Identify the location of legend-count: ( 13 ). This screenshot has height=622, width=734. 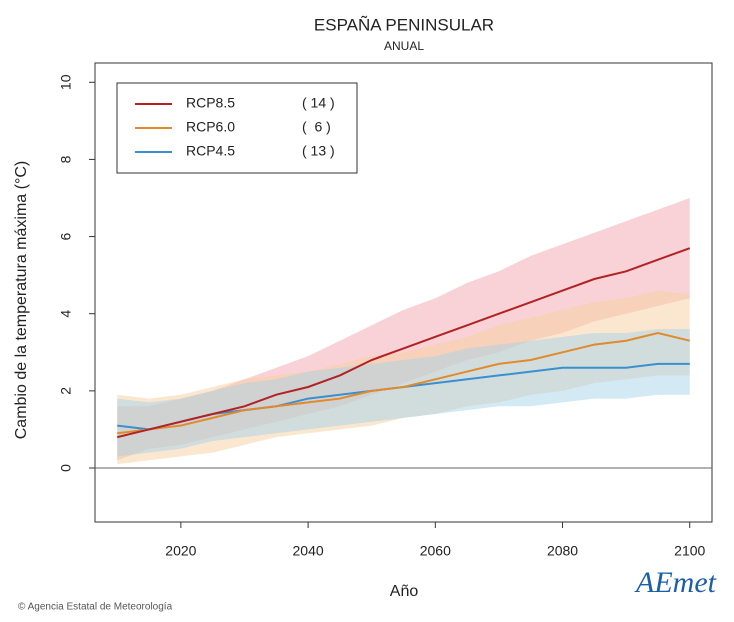
(318, 151).